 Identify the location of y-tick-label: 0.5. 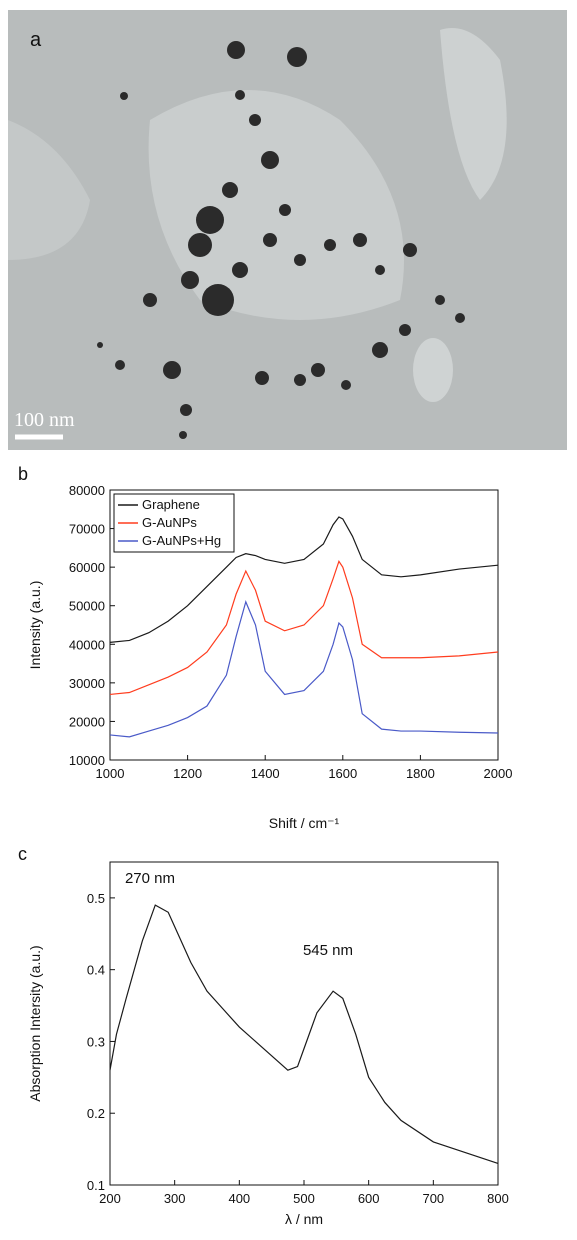
(96, 898).